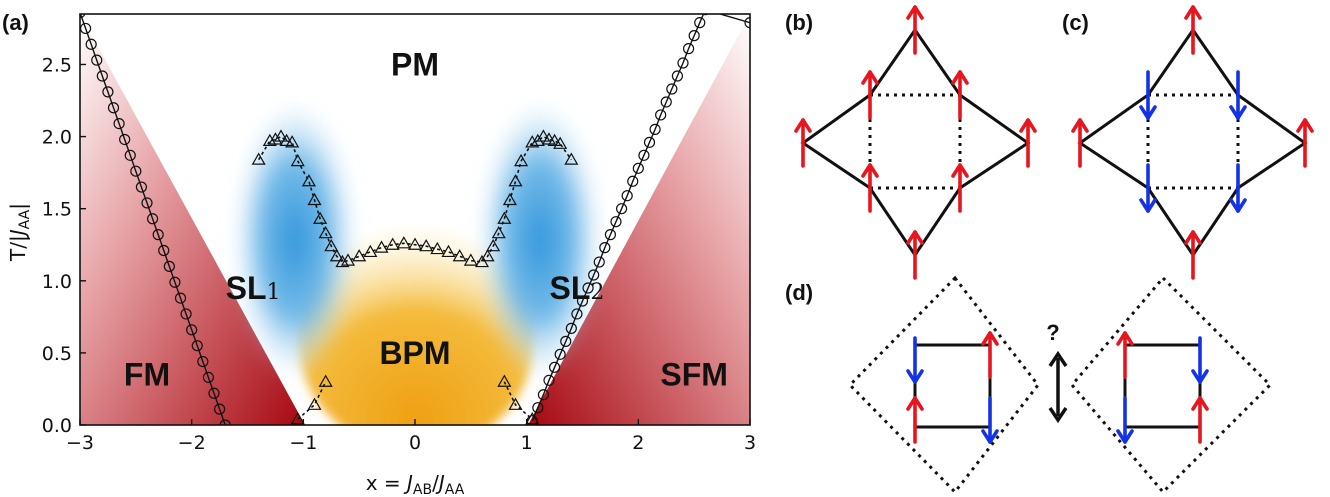 The image size is (1330, 497). What do you see at coordinates (694, 375) in the screenshot?
I see `region-label-sfm: SFM` at bounding box center [694, 375].